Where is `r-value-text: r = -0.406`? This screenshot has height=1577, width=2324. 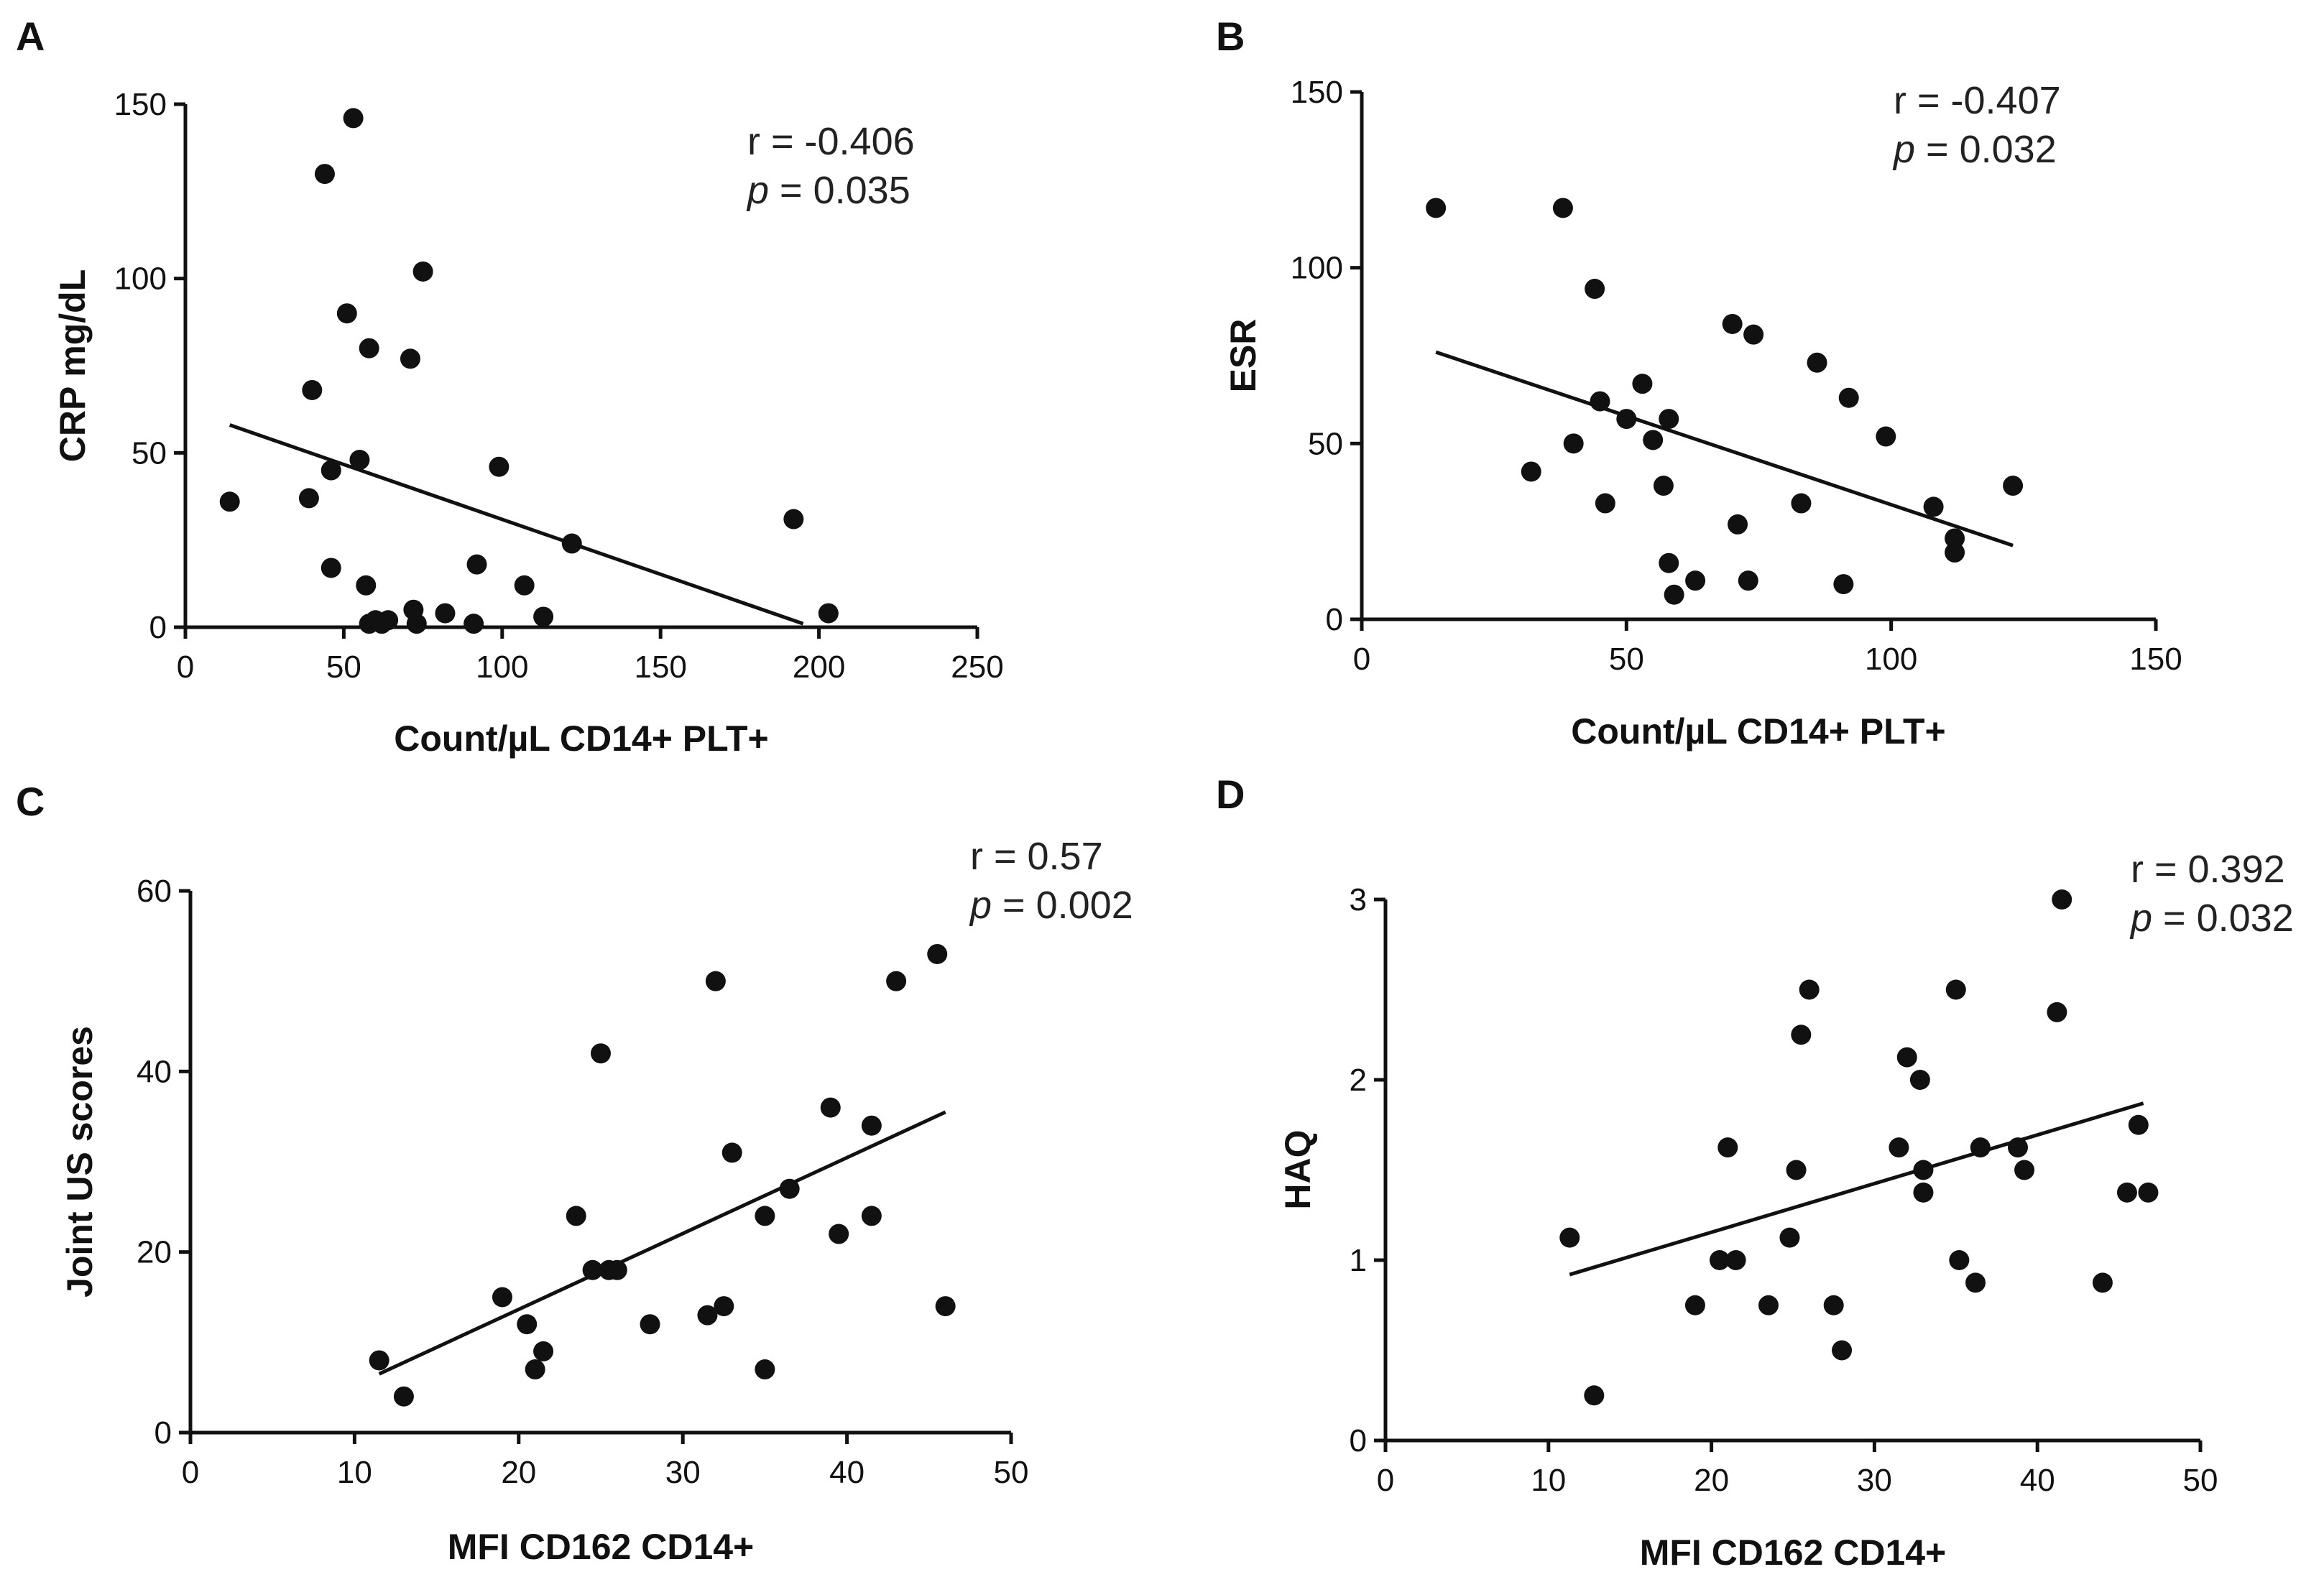 r-value-text: r = -0.406 is located at coordinates (831, 141).